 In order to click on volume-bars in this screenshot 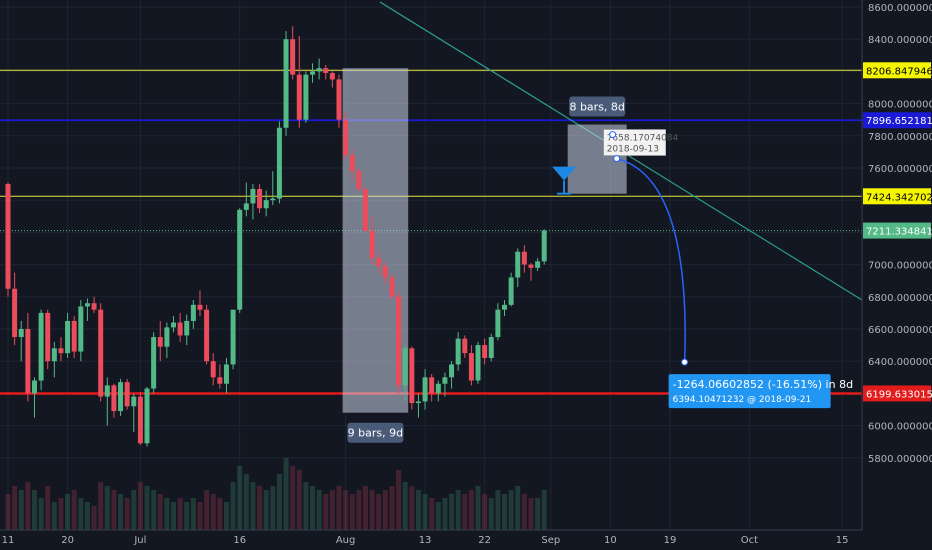, I will do `click(276, 494)`.